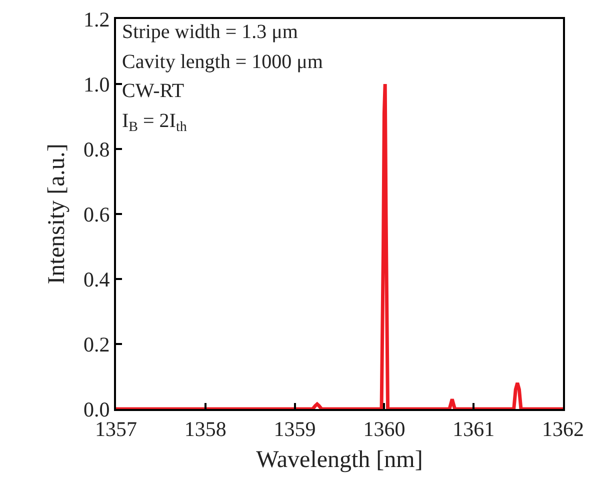  I want to click on annotation: Stripe width = 1.3 μm, so click(210, 32).